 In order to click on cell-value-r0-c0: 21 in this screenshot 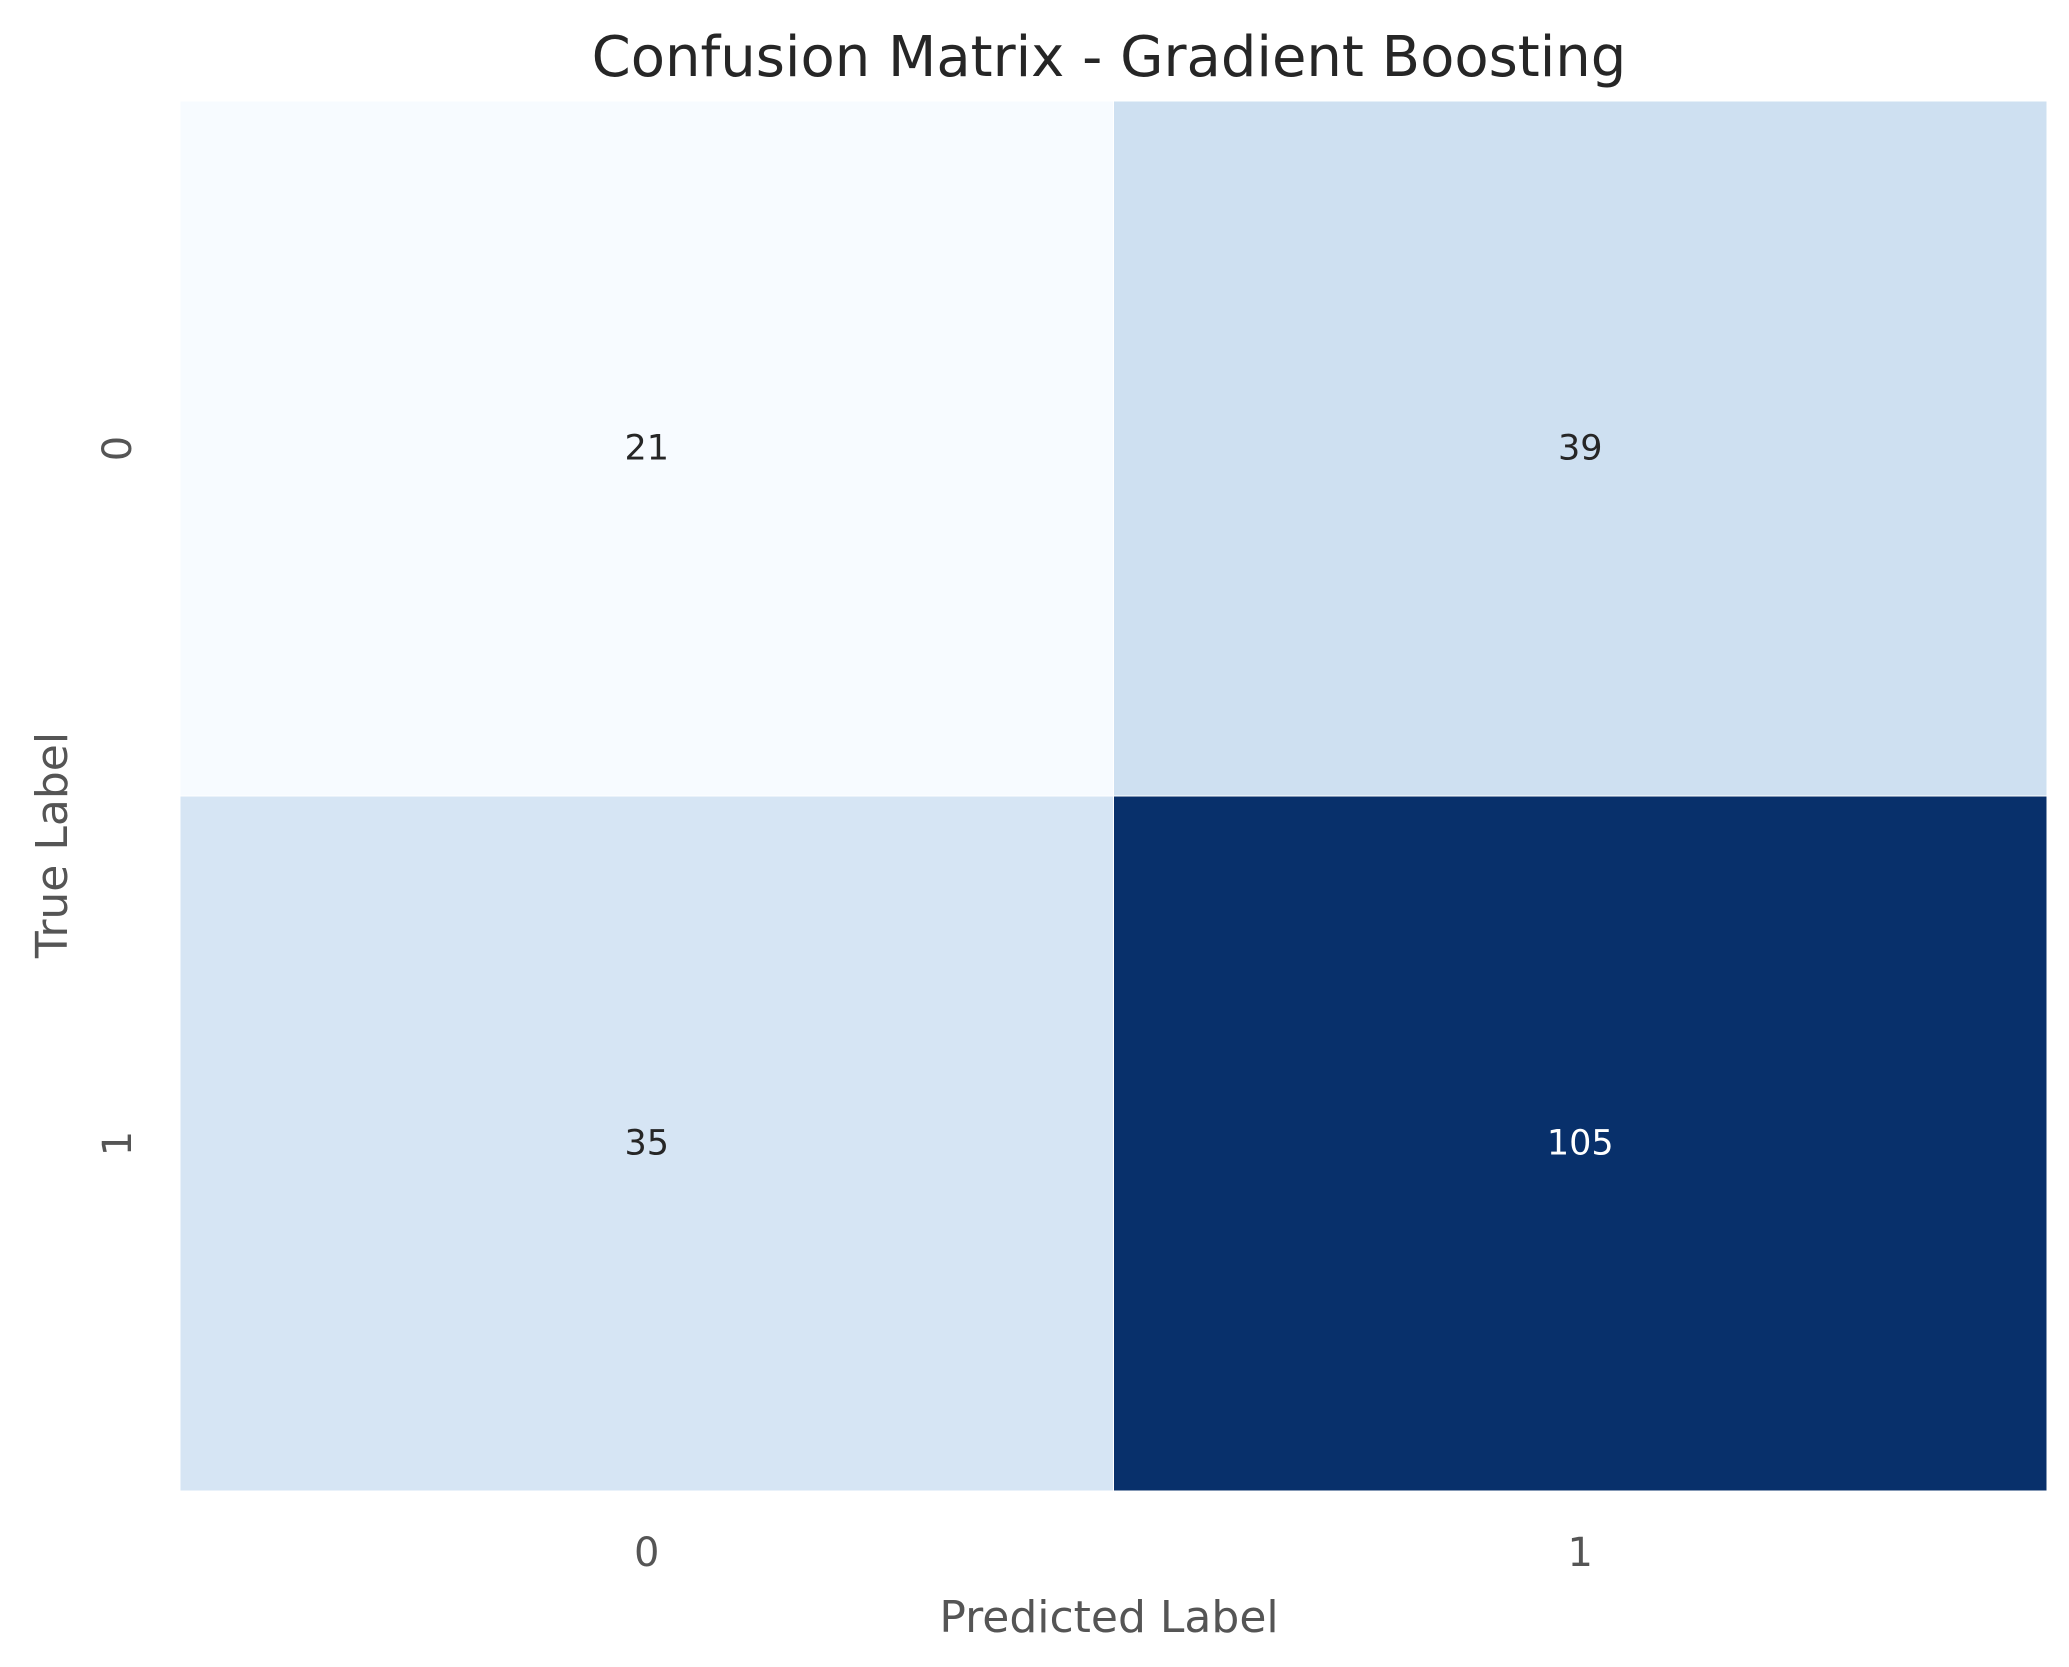, I will do `click(646, 449)`.